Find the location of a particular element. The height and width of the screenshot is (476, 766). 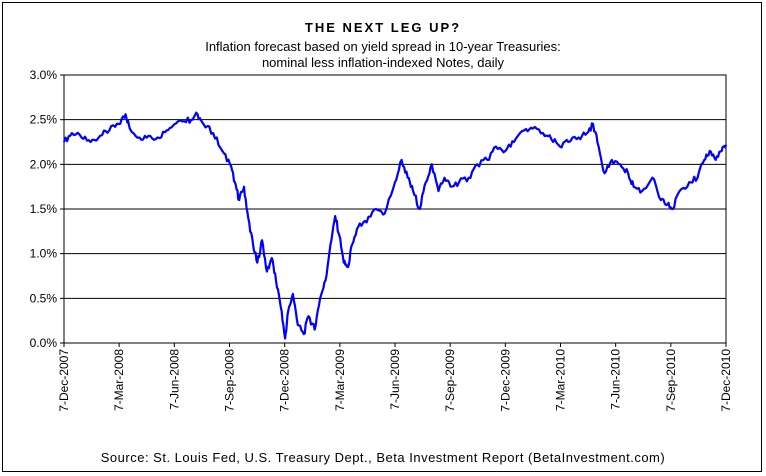

x-tick-label: 7-Sep-2008 is located at coordinates (230, 380).